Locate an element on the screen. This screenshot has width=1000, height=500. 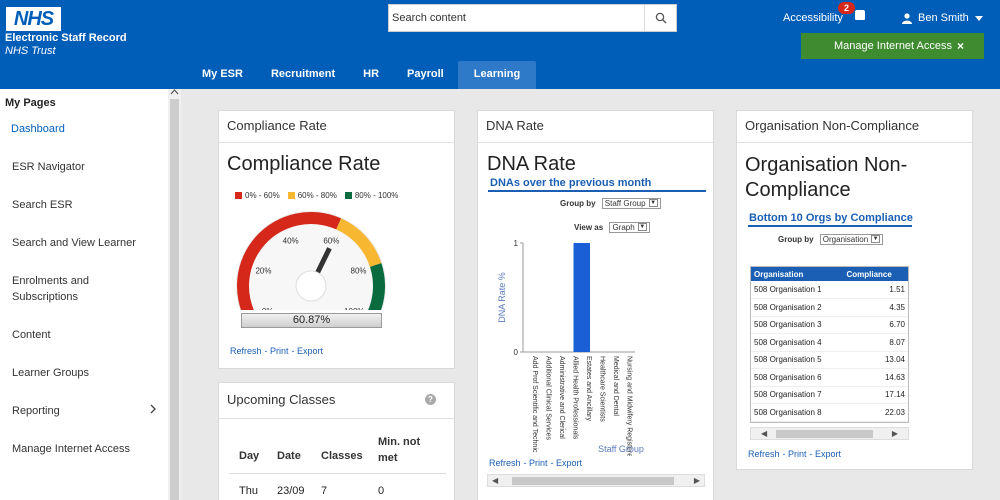
nhs-logo: NHS is located at coordinates (33, 19).